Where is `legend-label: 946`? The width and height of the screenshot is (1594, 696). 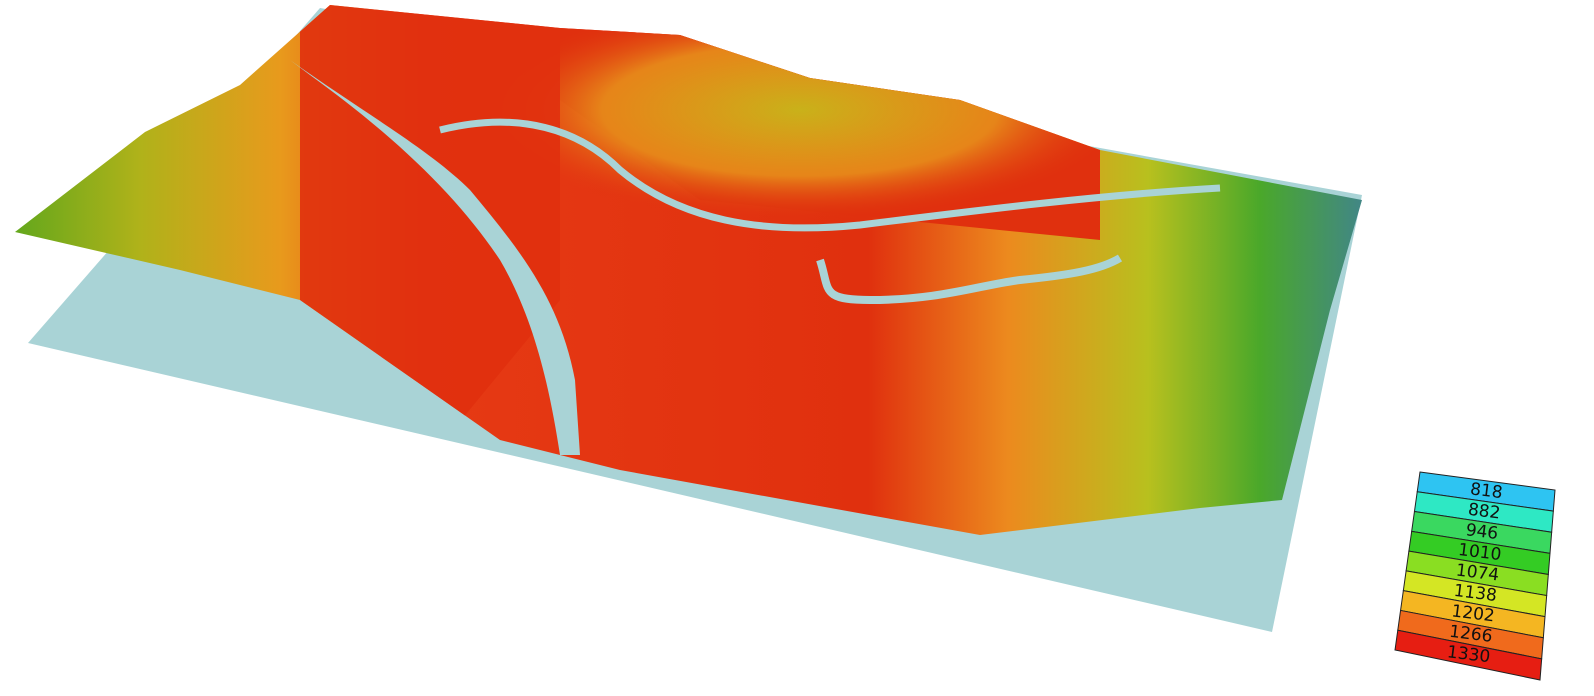
legend-label: 946 is located at coordinates (1482, 532).